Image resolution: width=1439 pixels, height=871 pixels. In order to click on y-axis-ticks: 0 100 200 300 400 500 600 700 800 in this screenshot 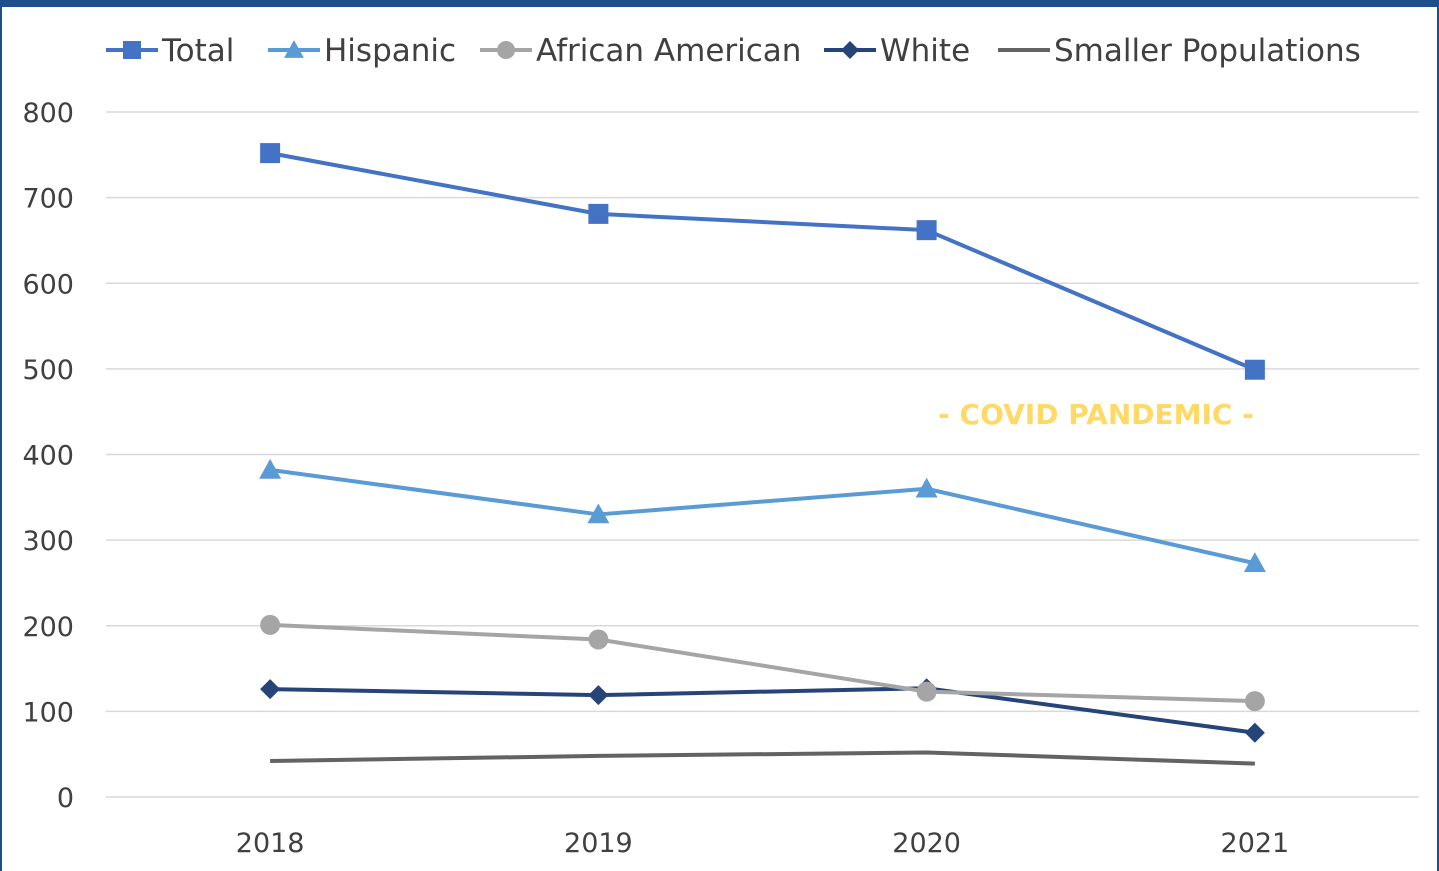, I will do `click(48, 456)`.